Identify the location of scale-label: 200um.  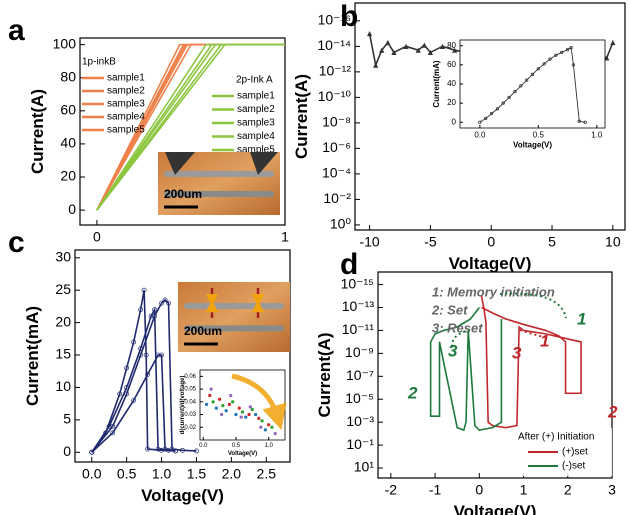
(203, 331).